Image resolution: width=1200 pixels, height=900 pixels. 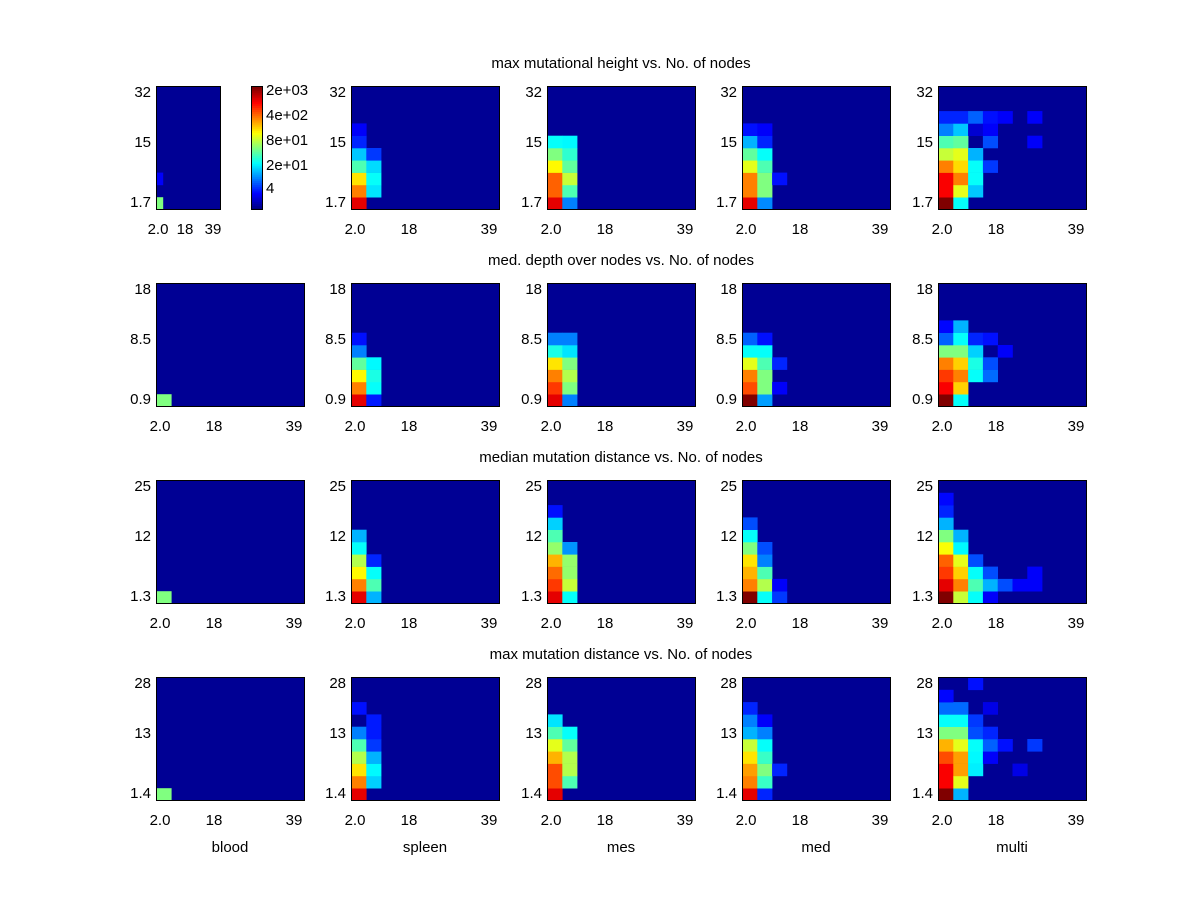 I want to click on y-tick-label: 1.7, so click(x=335, y=202).